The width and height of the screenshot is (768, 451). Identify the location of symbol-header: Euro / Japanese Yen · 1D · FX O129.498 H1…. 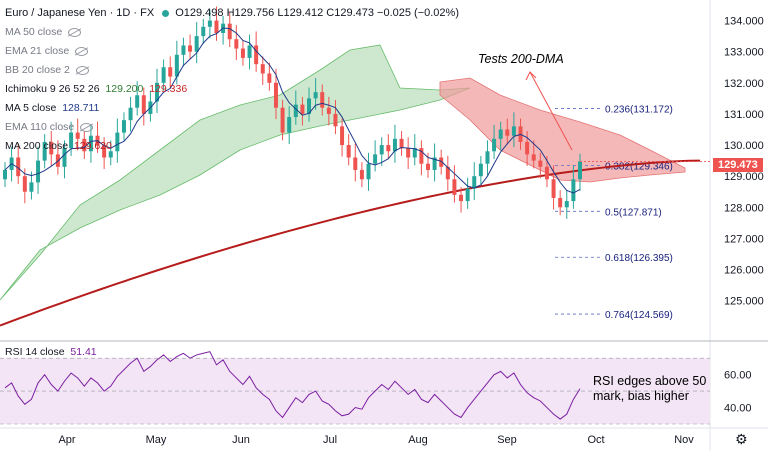
(232, 13).